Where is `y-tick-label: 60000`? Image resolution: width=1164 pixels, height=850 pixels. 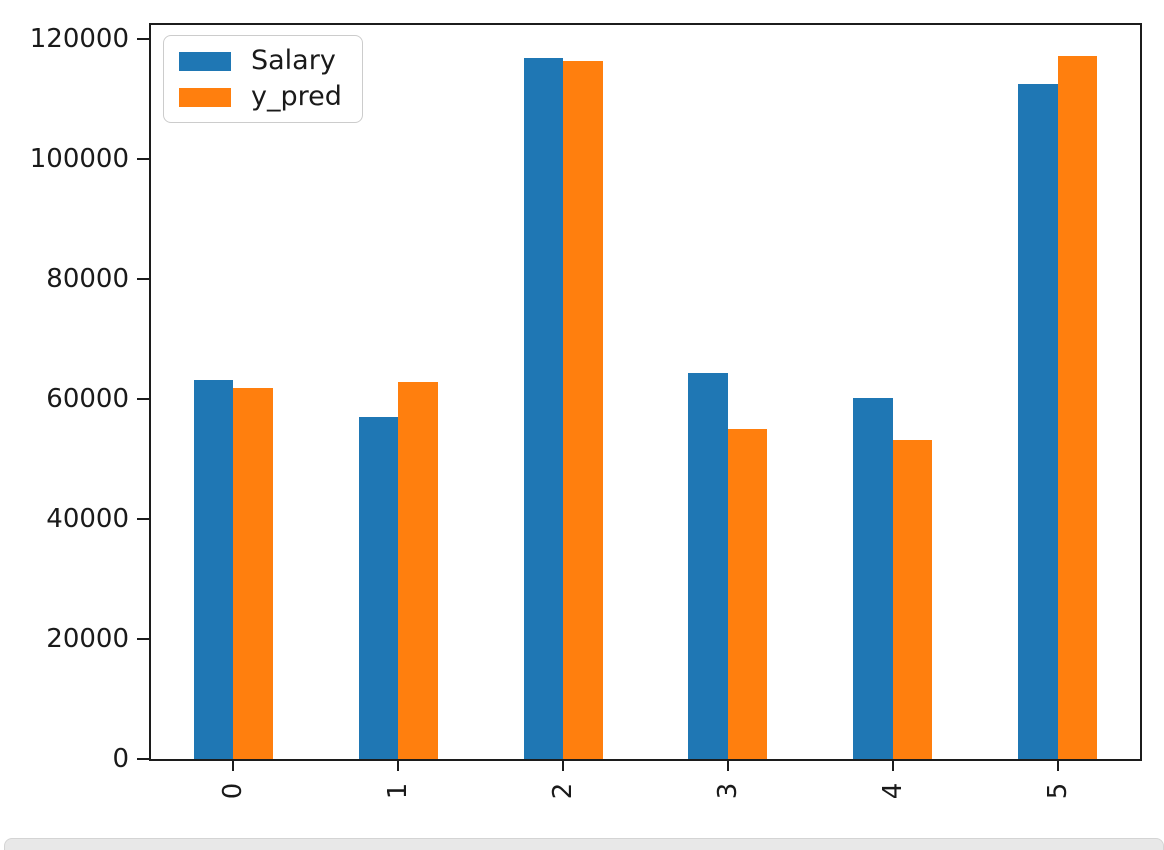 y-tick-label: 60000 is located at coordinates (87, 399).